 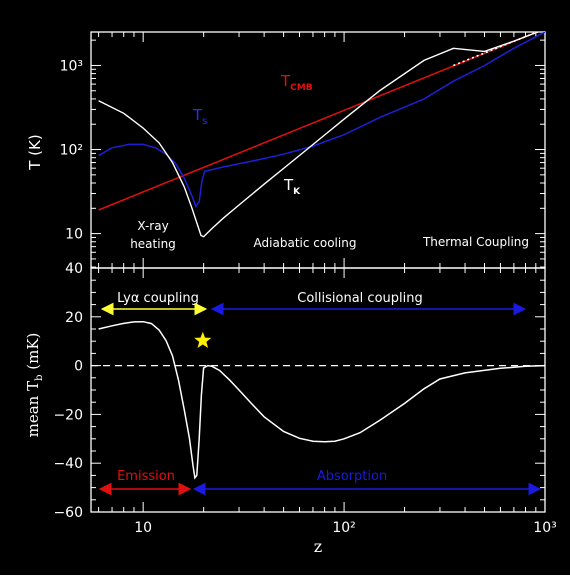 What do you see at coordinates (475, 242) in the screenshot?
I see `region-thermal-label: Thermal Coupling` at bounding box center [475, 242].